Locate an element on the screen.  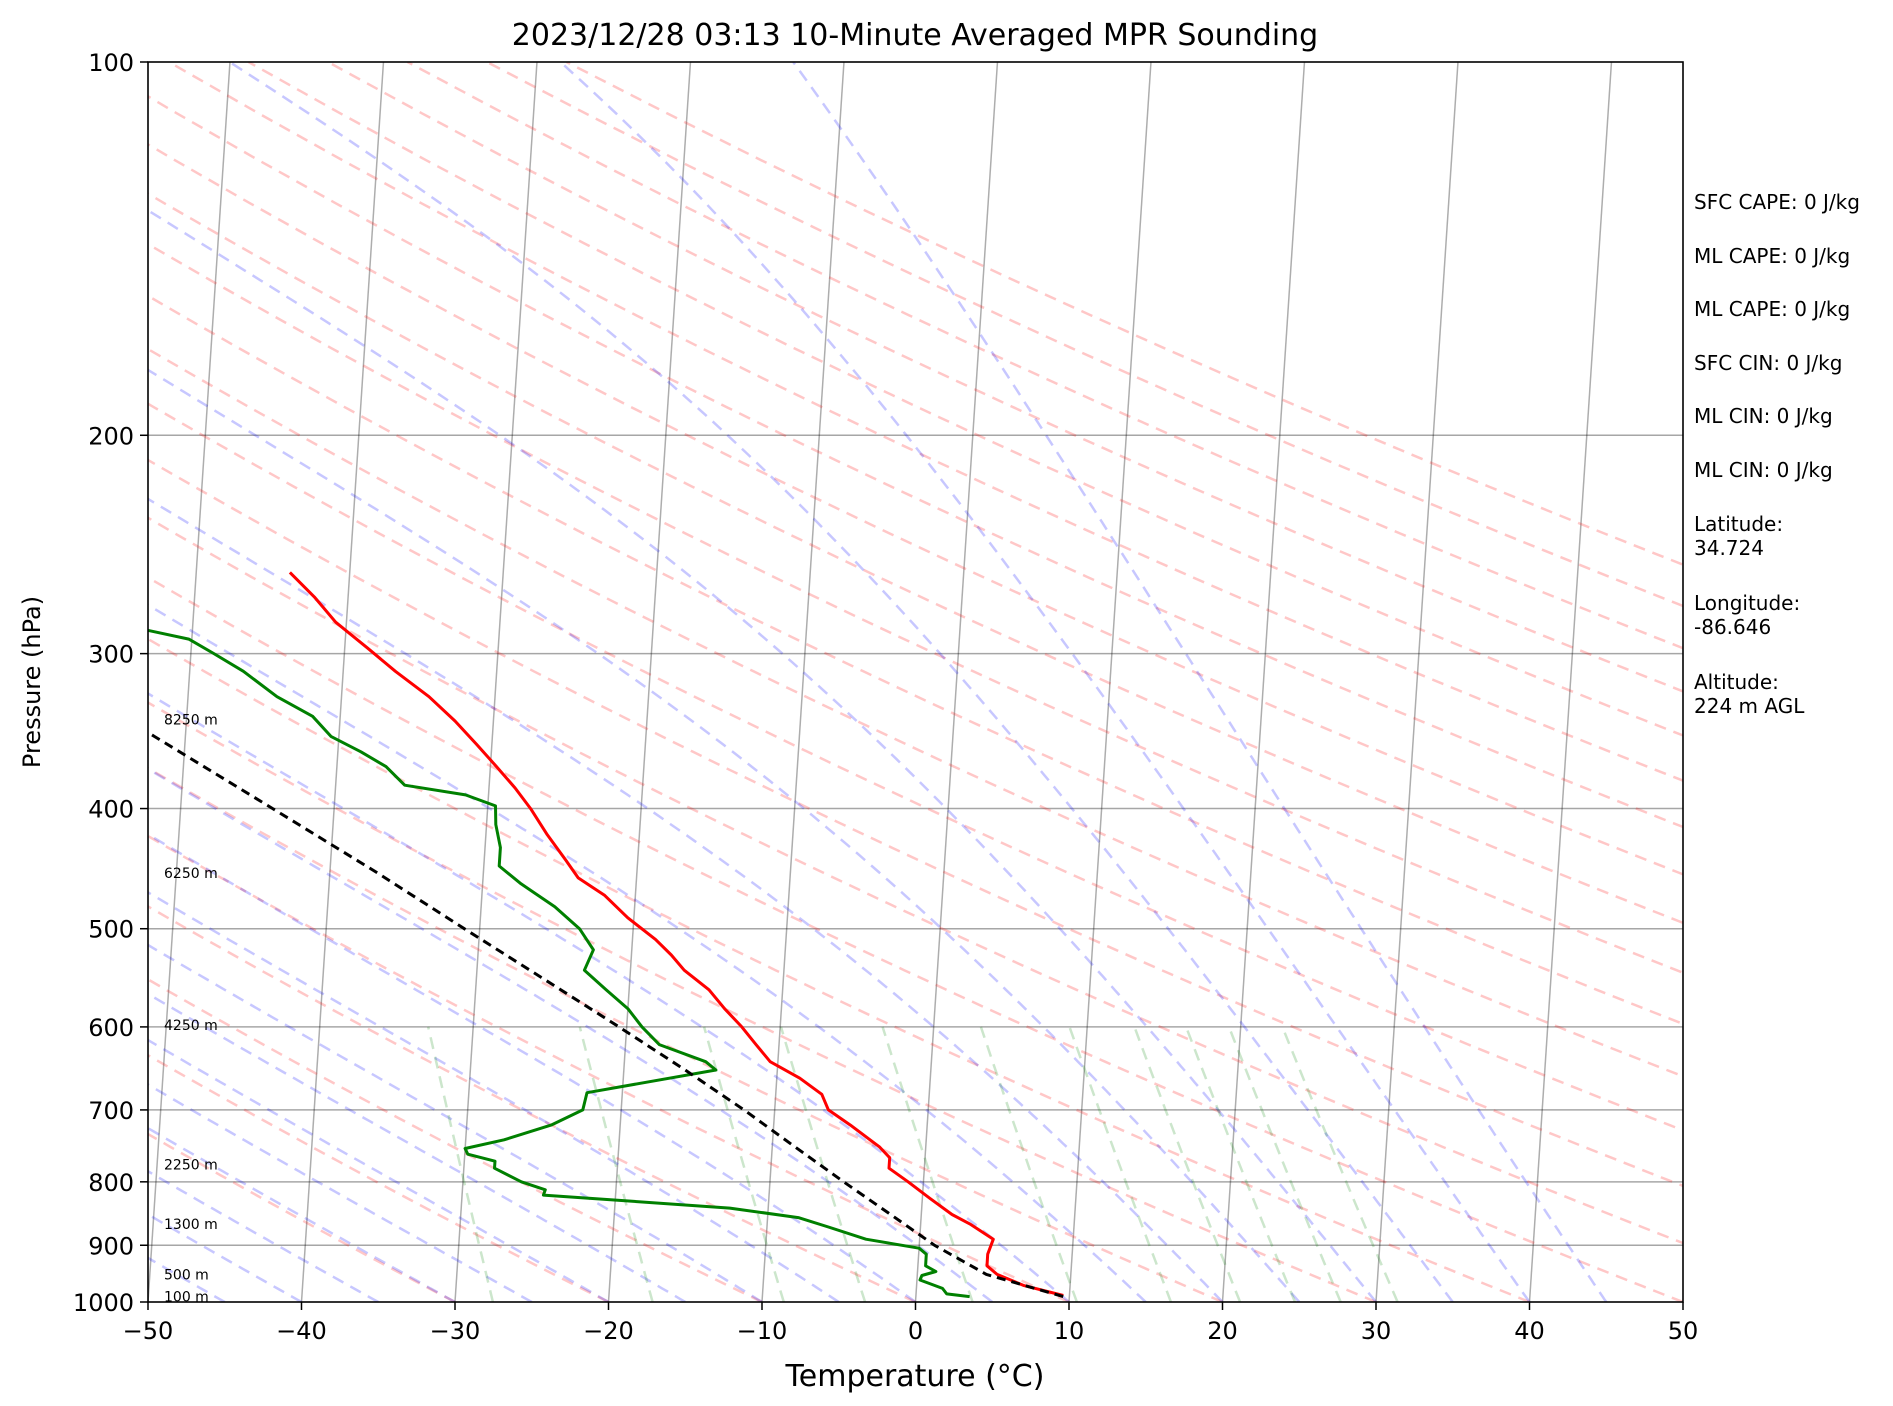
longitude-value: -86.646 is located at coordinates (1733, 627).